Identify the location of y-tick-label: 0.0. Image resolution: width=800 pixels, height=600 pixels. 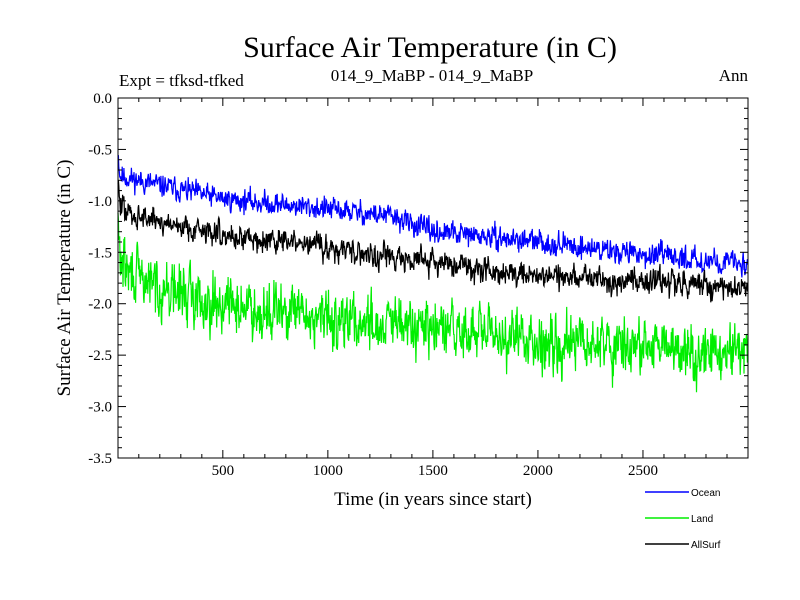
(102, 99).